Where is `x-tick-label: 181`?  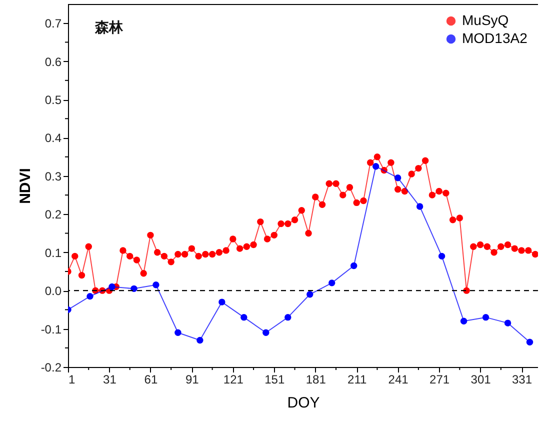 x-tick-label: 181 is located at coordinates (316, 379).